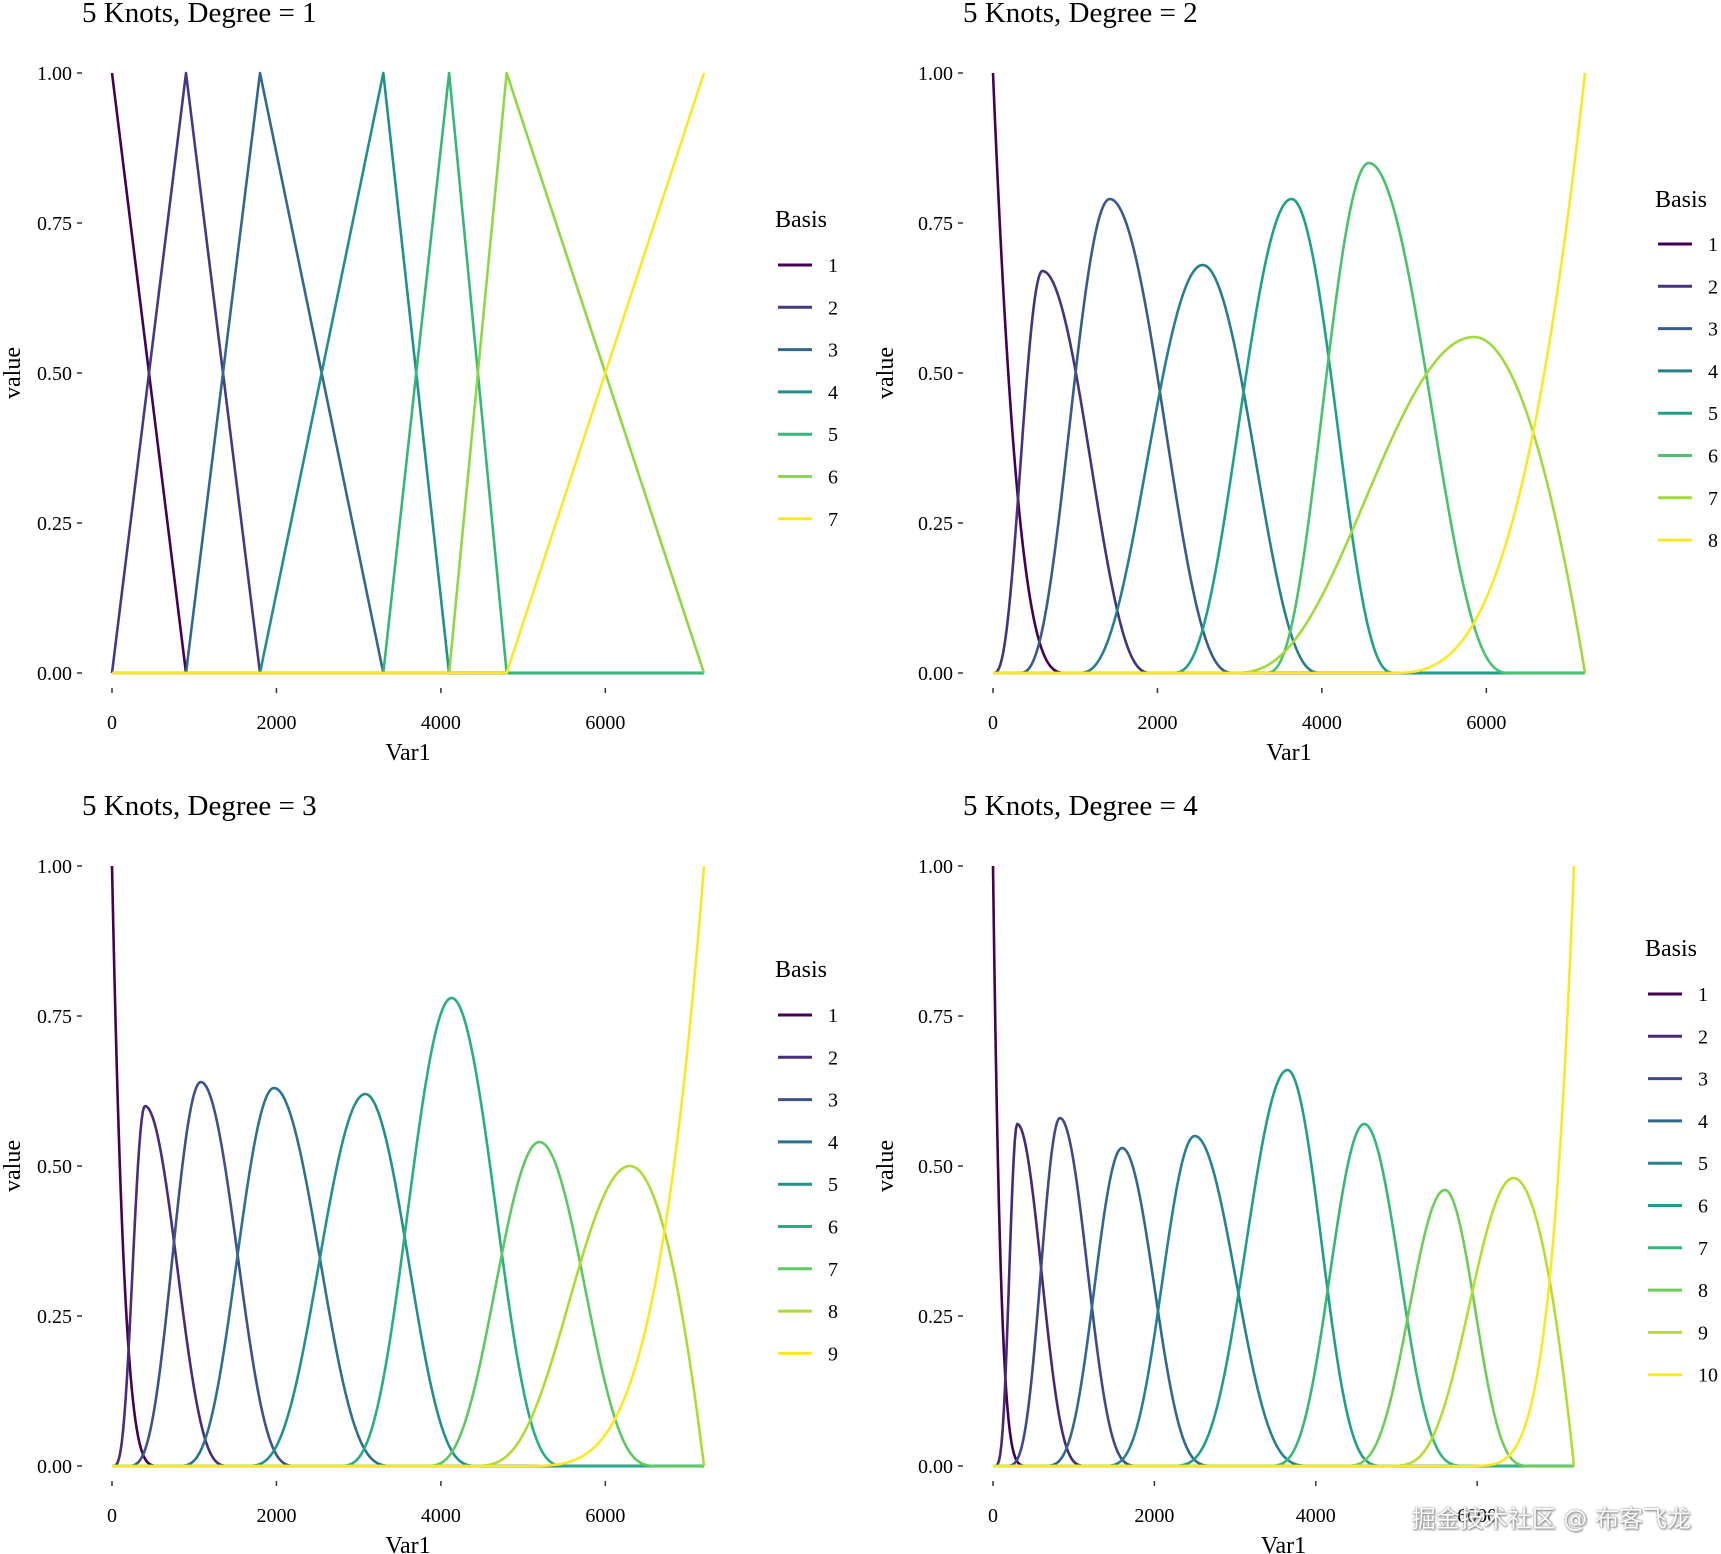  Describe the element at coordinates (1551, 1519) in the screenshot. I see `watermark-text: 掘金技术社区 @ 布客飞龙` at that location.